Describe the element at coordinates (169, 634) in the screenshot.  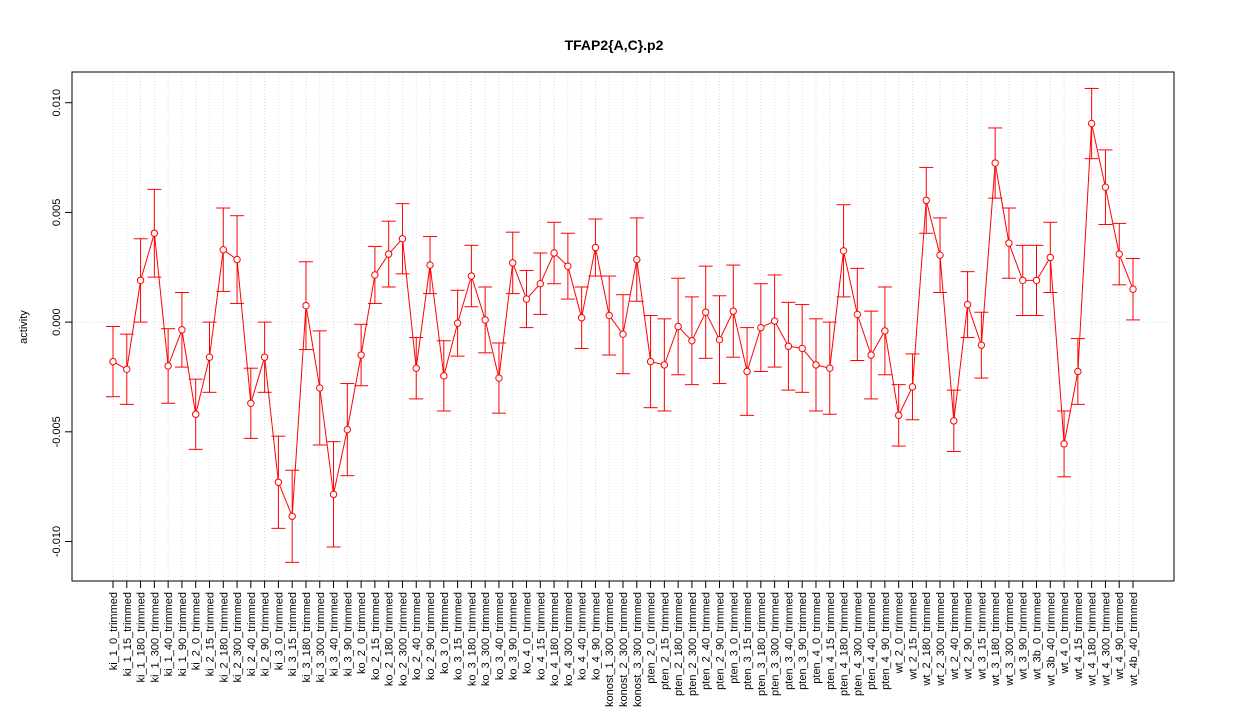
I see `x-tick-label: ki_1_40_trimmed` at that location.